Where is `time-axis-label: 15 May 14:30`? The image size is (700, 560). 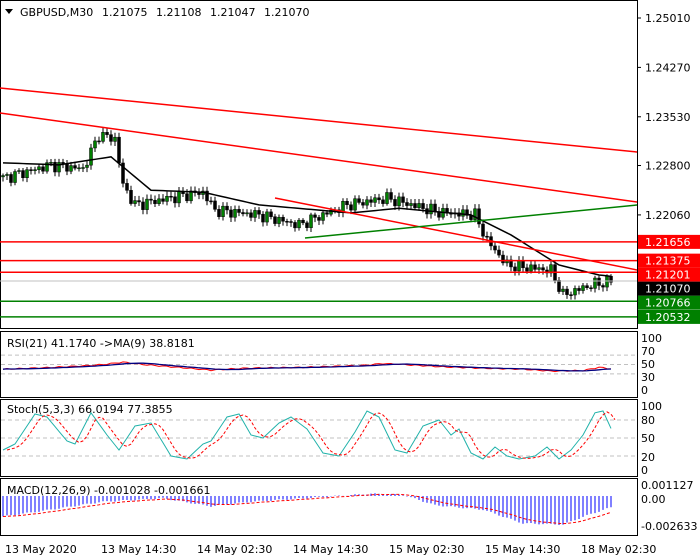 time-axis-label: 15 May 14:30 is located at coordinates (522, 549).